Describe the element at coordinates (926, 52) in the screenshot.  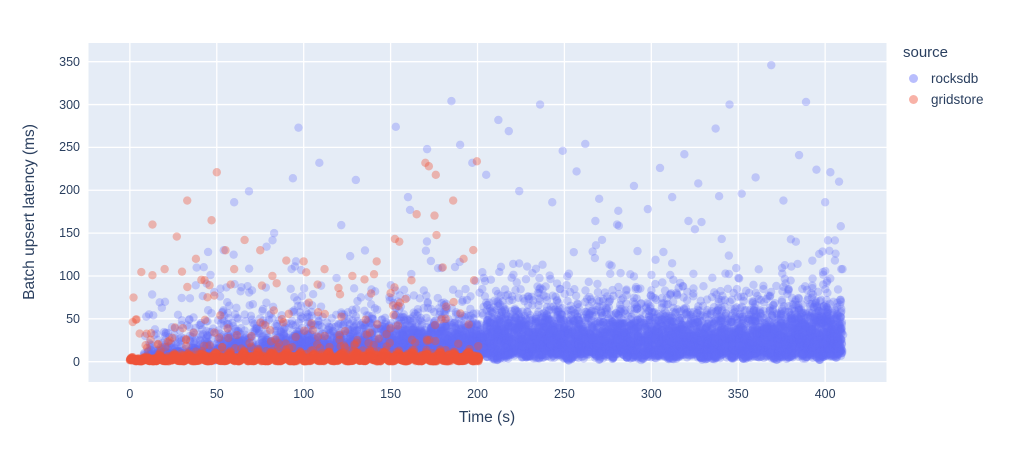
I see `legend-title: source` at that location.